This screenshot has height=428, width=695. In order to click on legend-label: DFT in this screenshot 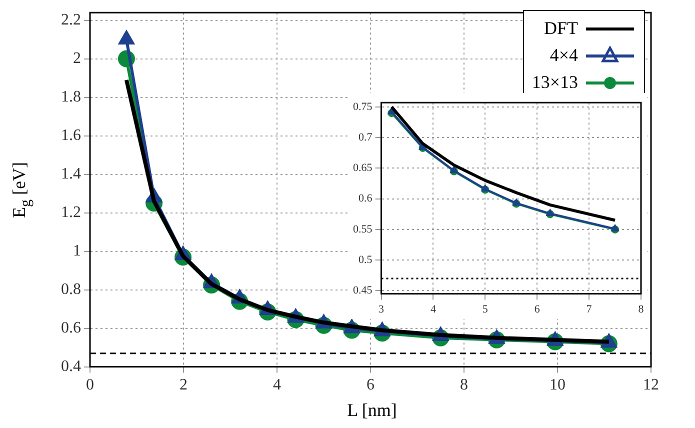, I will do `click(561, 28)`.